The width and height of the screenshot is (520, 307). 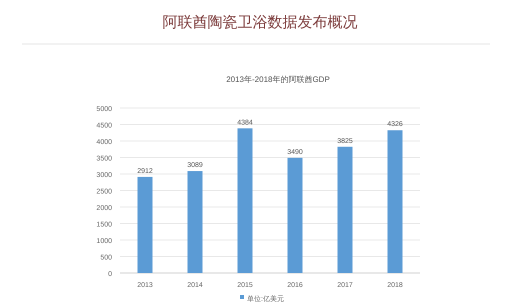 What do you see at coordinates (278, 79) in the screenshot?
I see `chart-subtitle: 2013年-2018年的阿联酋GDP` at bounding box center [278, 79].